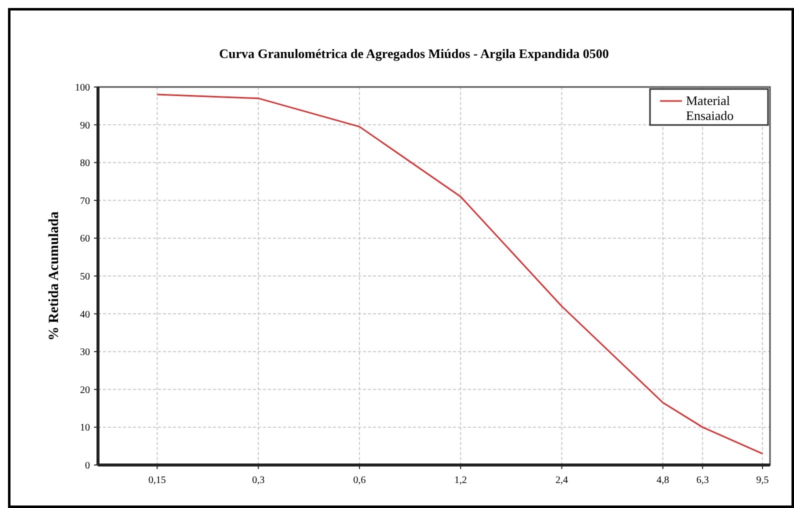 This screenshot has width=794, height=508. What do you see at coordinates (85, 277) in the screenshot?
I see `y-tick-label: 50` at bounding box center [85, 277].